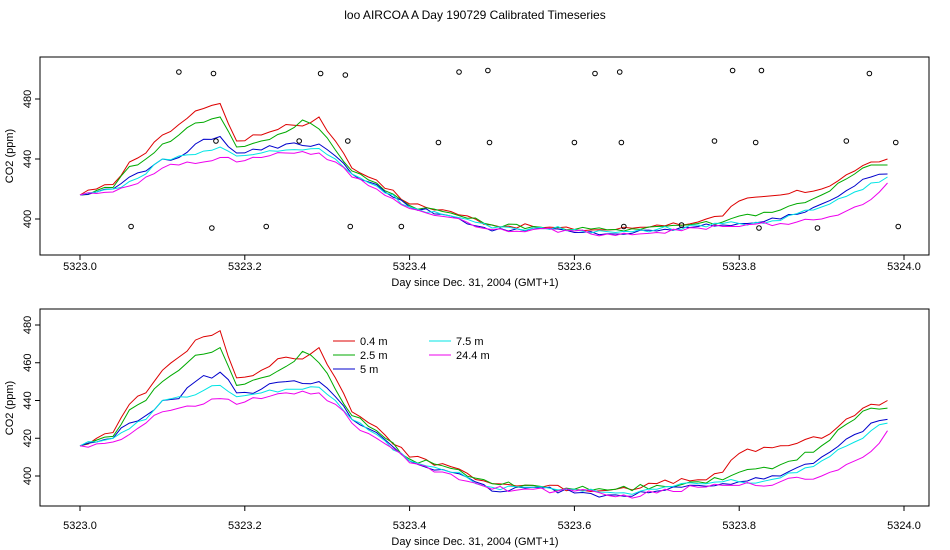  What do you see at coordinates (28, 325) in the screenshot?
I see `bottom-y-tick-label-4: 480` at bounding box center [28, 325].